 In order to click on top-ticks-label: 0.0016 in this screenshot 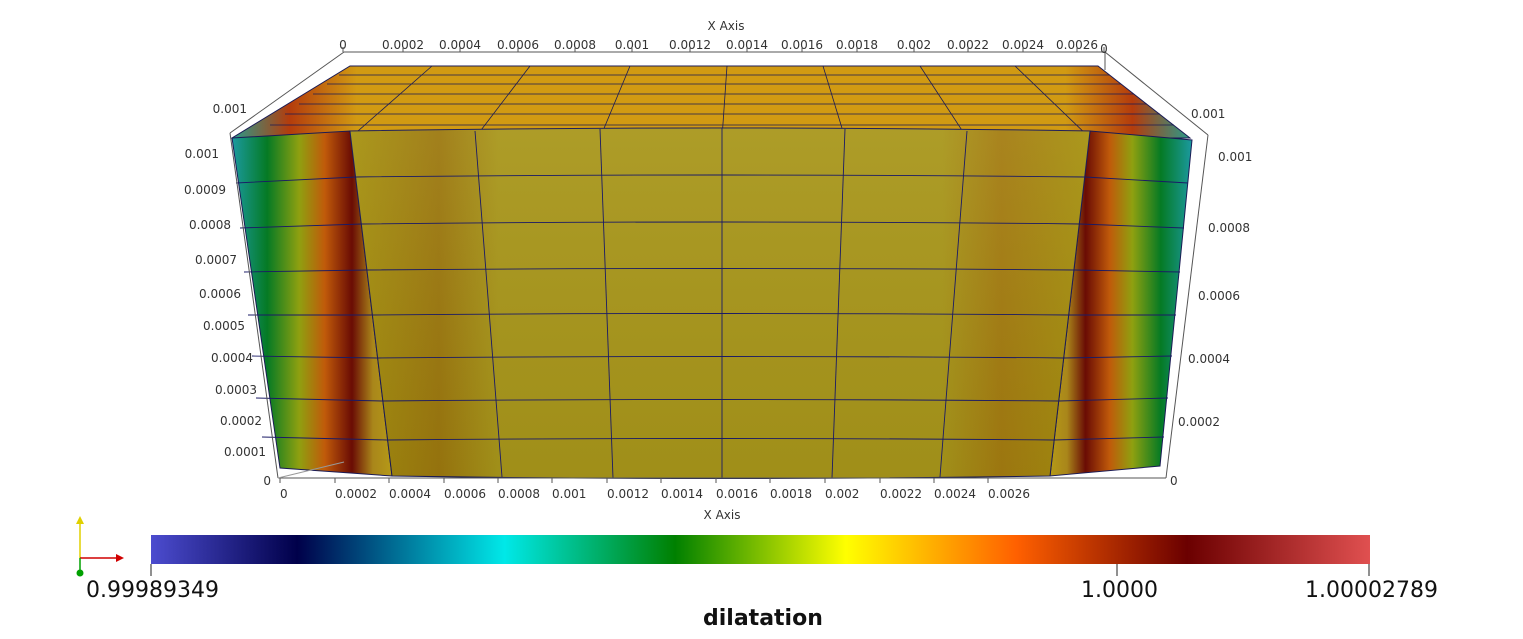, I will do `click(802, 45)`.